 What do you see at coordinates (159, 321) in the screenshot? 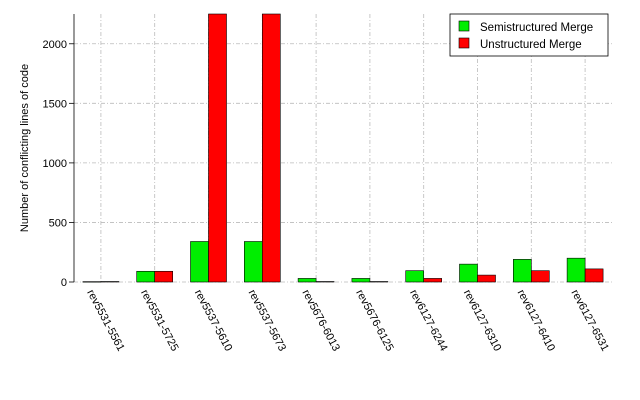
I see `x-category-label: rev5531-5725` at bounding box center [159, 321].